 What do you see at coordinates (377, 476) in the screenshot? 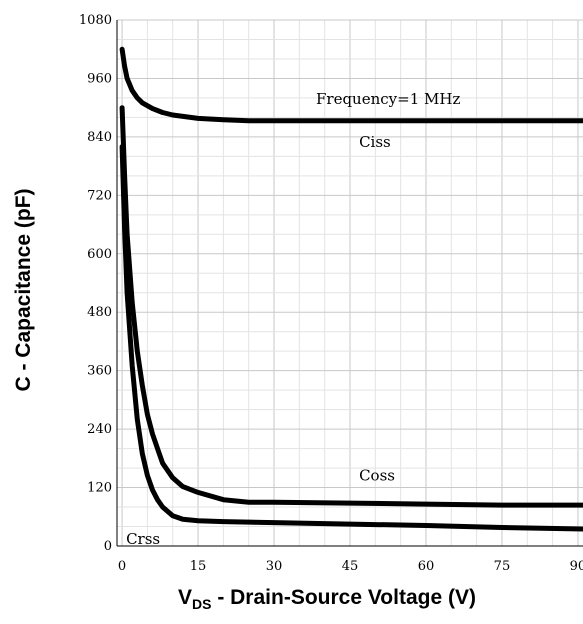
I see `series-label-coss: Coss` at bounding box center [377, 476].